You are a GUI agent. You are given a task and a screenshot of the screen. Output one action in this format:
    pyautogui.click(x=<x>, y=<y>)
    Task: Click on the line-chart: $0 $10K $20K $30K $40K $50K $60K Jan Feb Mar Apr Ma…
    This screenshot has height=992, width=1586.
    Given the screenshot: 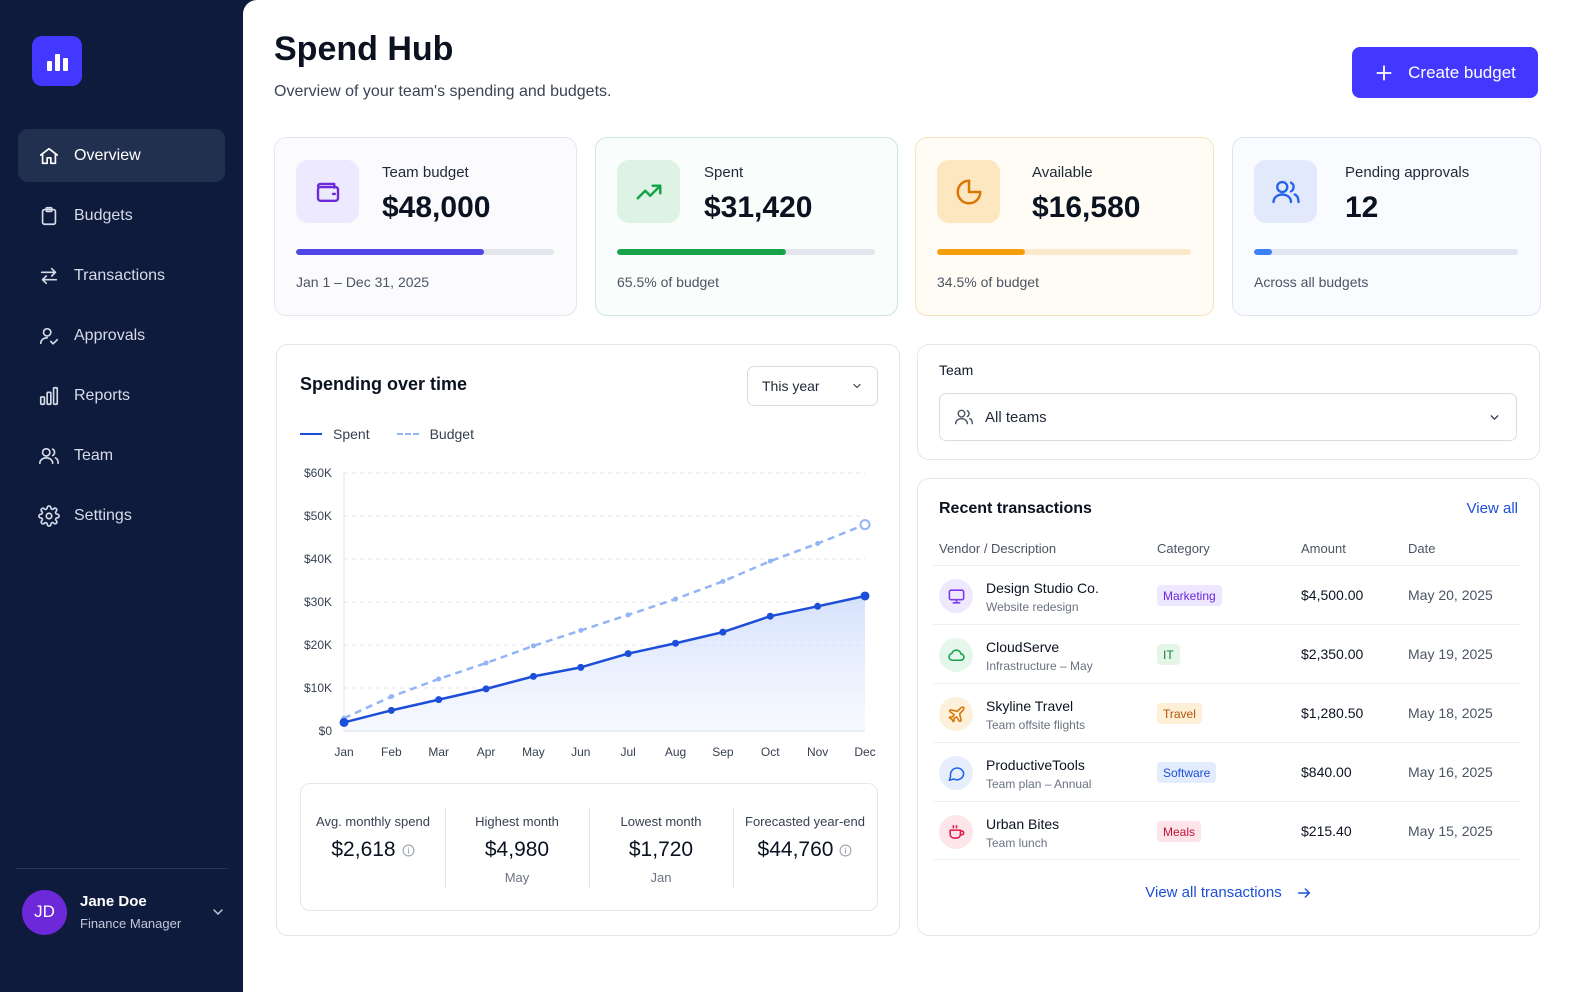 What is the action you would take?
    pyautogui.click(x=590, y=612)
    